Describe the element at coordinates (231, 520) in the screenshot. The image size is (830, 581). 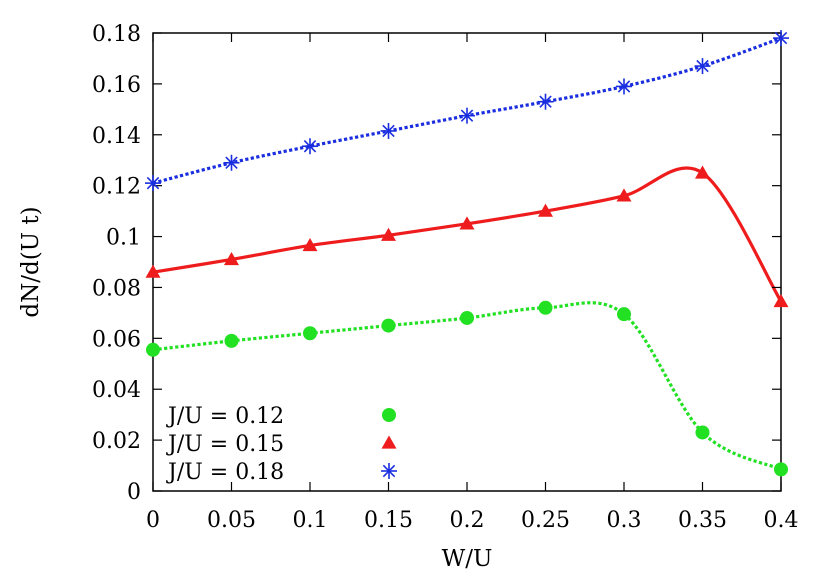
I see `x-tick-label: 0.05` at that location.